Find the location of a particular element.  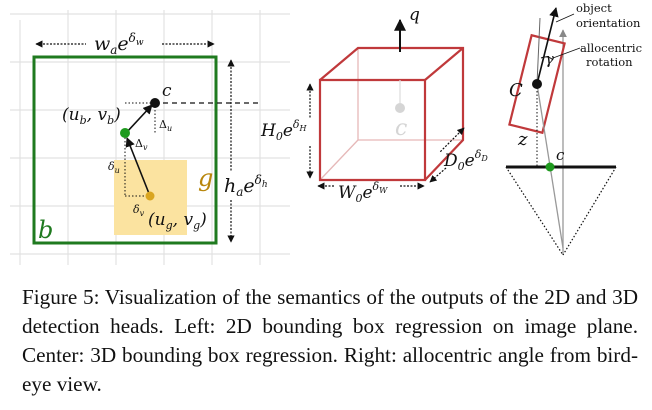

label-allocentric-2: rotation is located at coordinates (609, 62).